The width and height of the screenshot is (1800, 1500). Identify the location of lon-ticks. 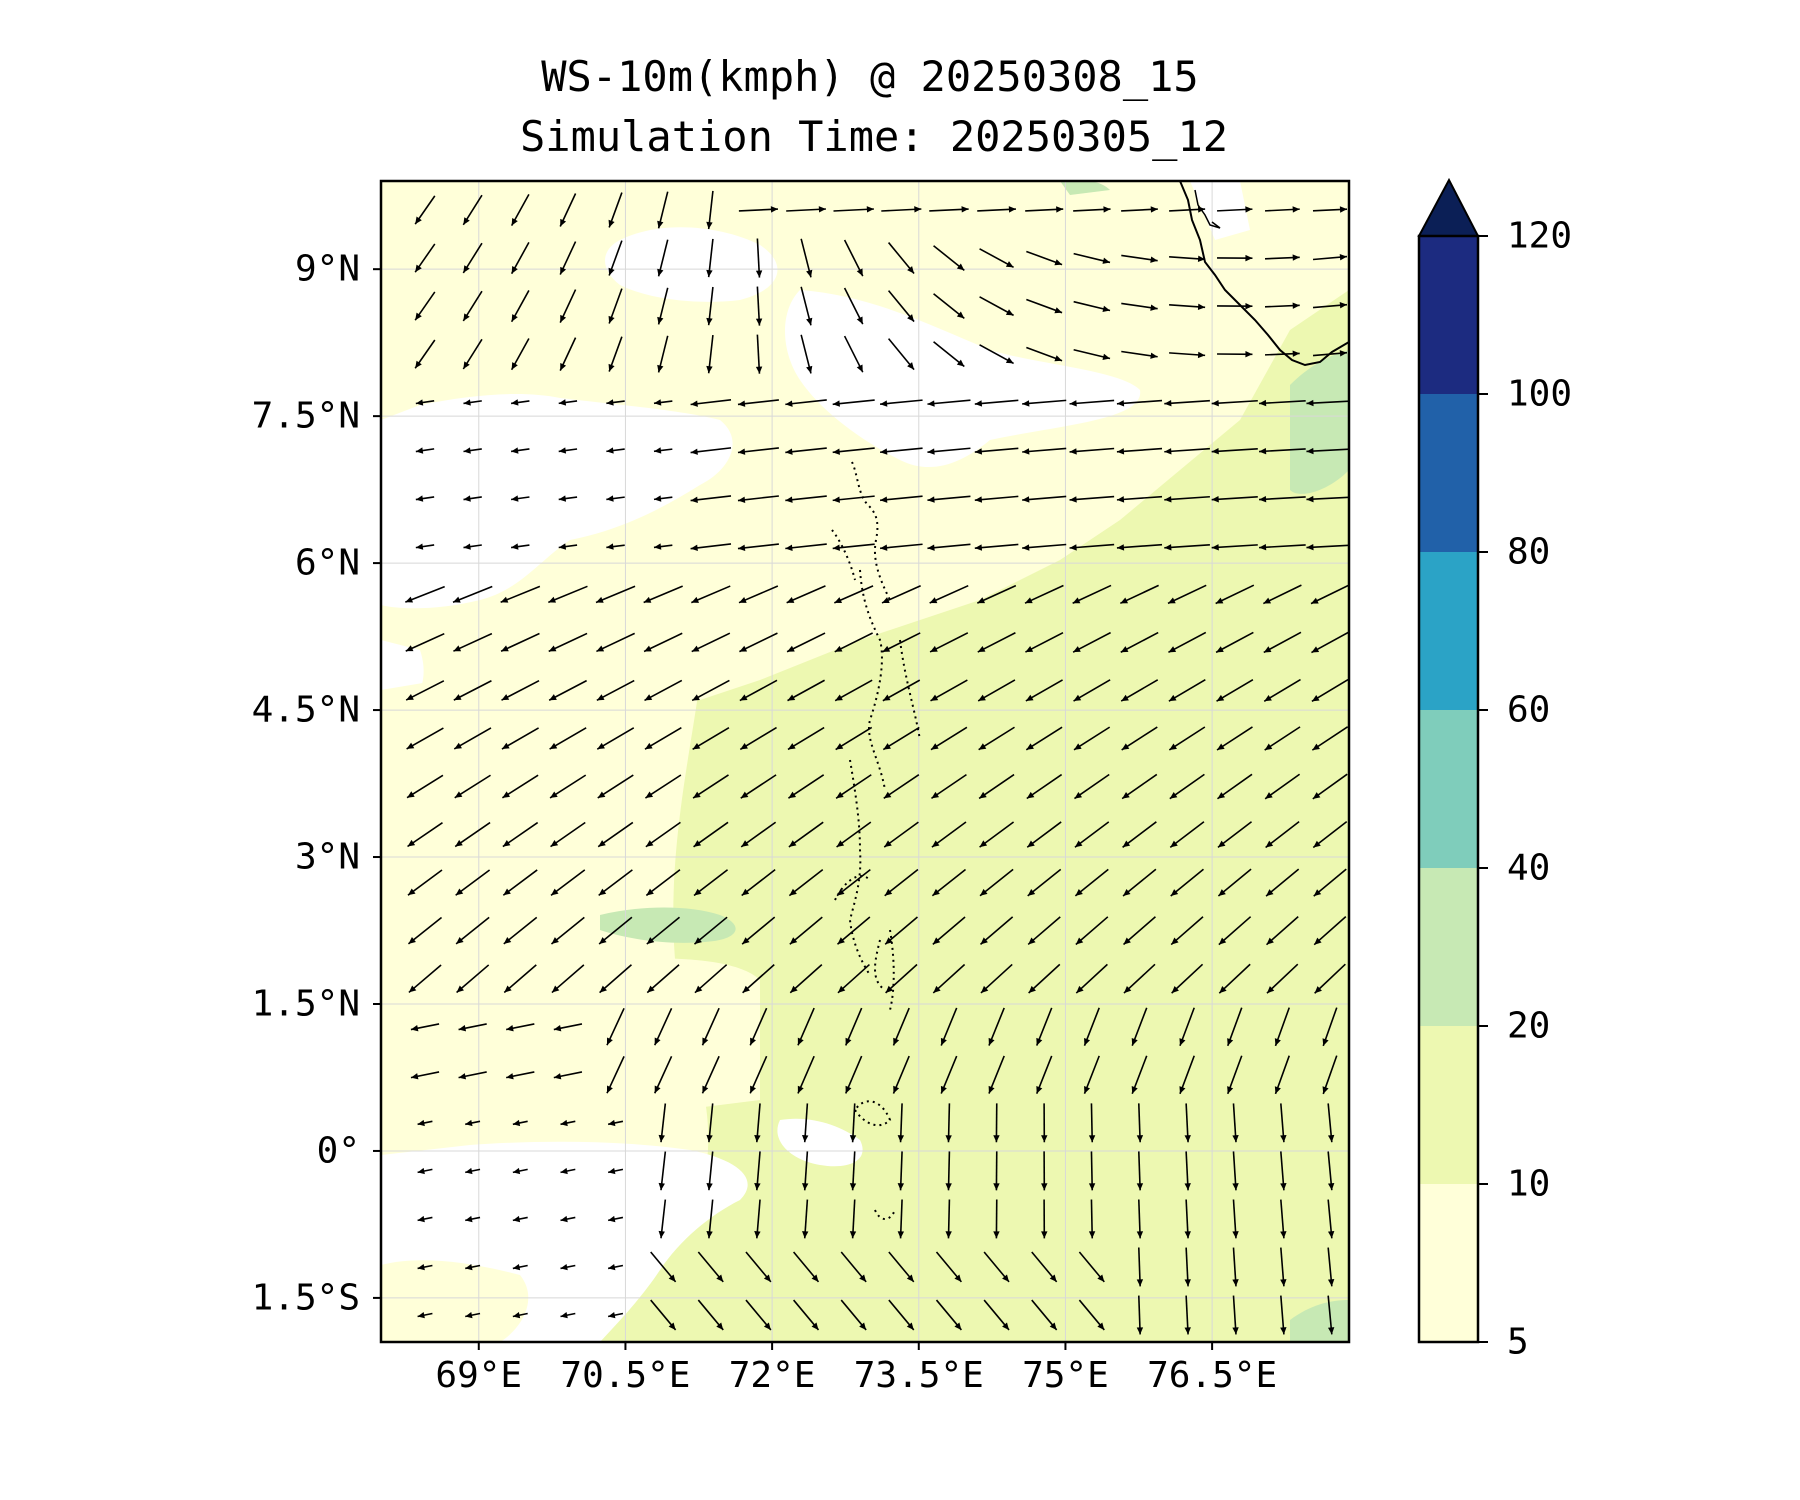
(845, 1346).